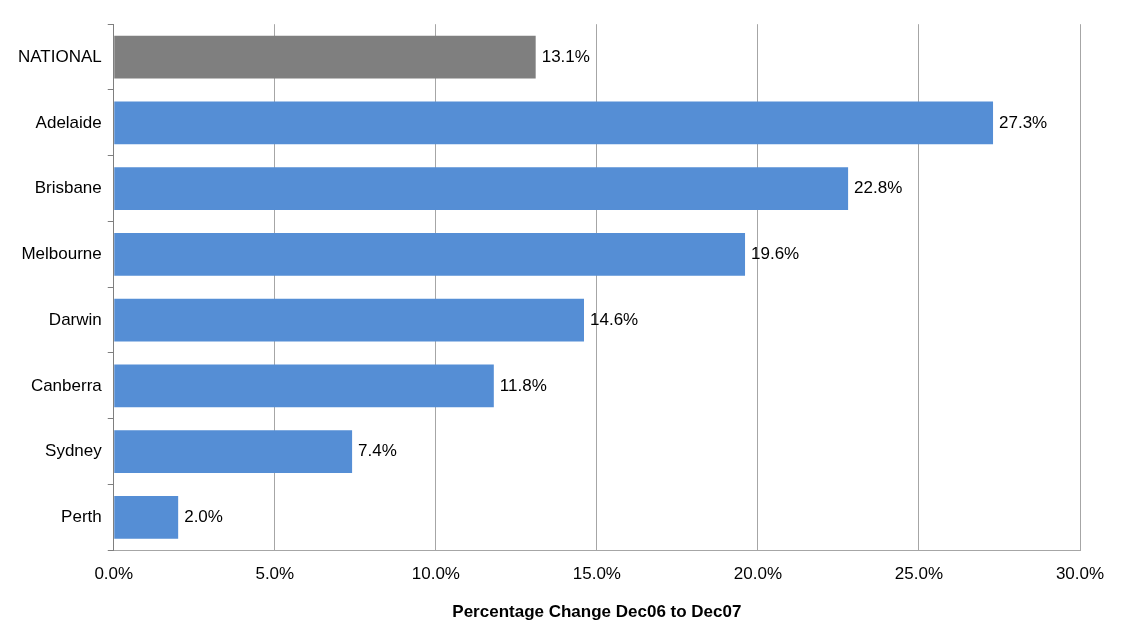  Describe the element at coordinates (597, 612) in the screenshot. I see `x-axis-title: Percentage Change Dec06 to Dec07` at that location.